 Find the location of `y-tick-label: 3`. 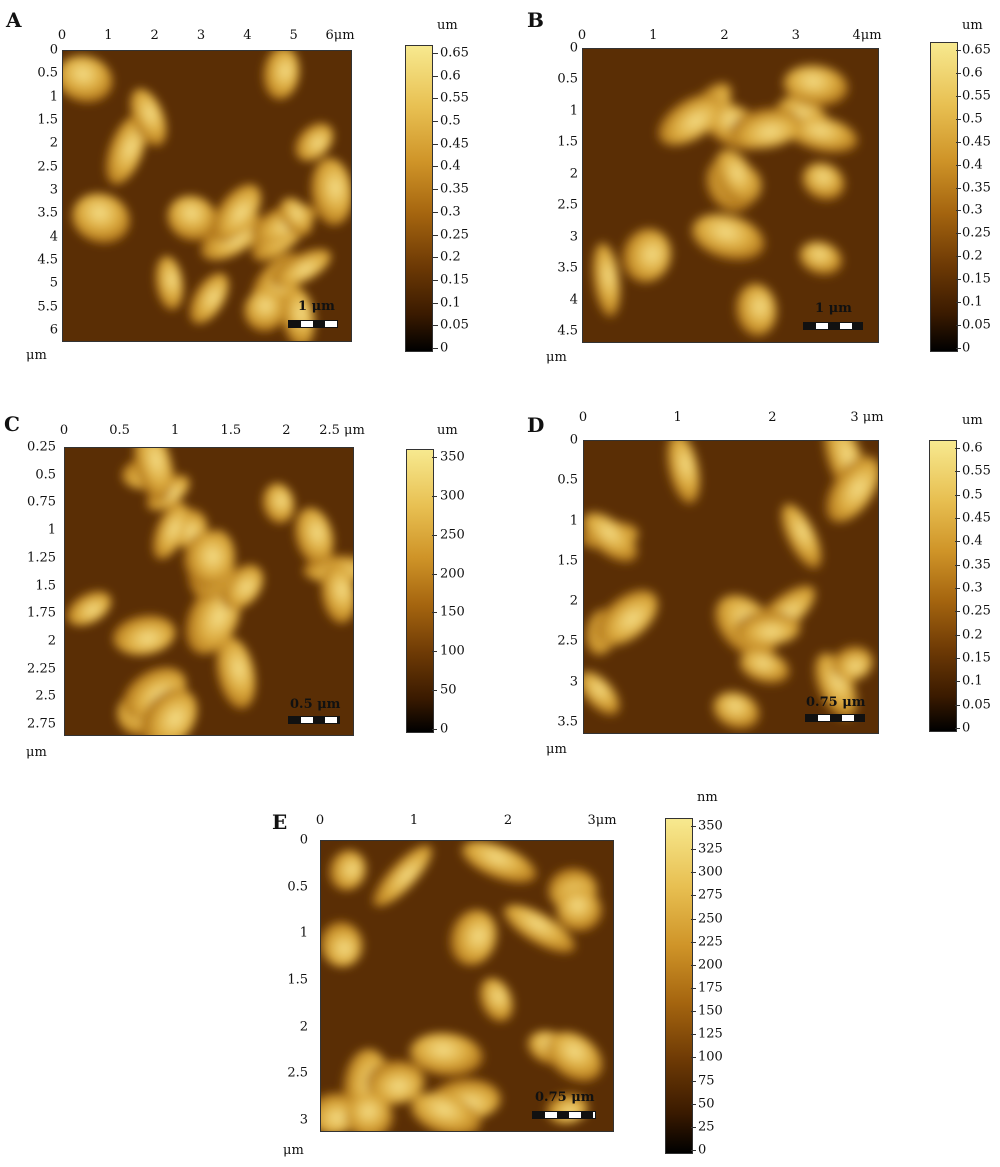

y-tick-label: 3 is located at coordinates (303, 1120).